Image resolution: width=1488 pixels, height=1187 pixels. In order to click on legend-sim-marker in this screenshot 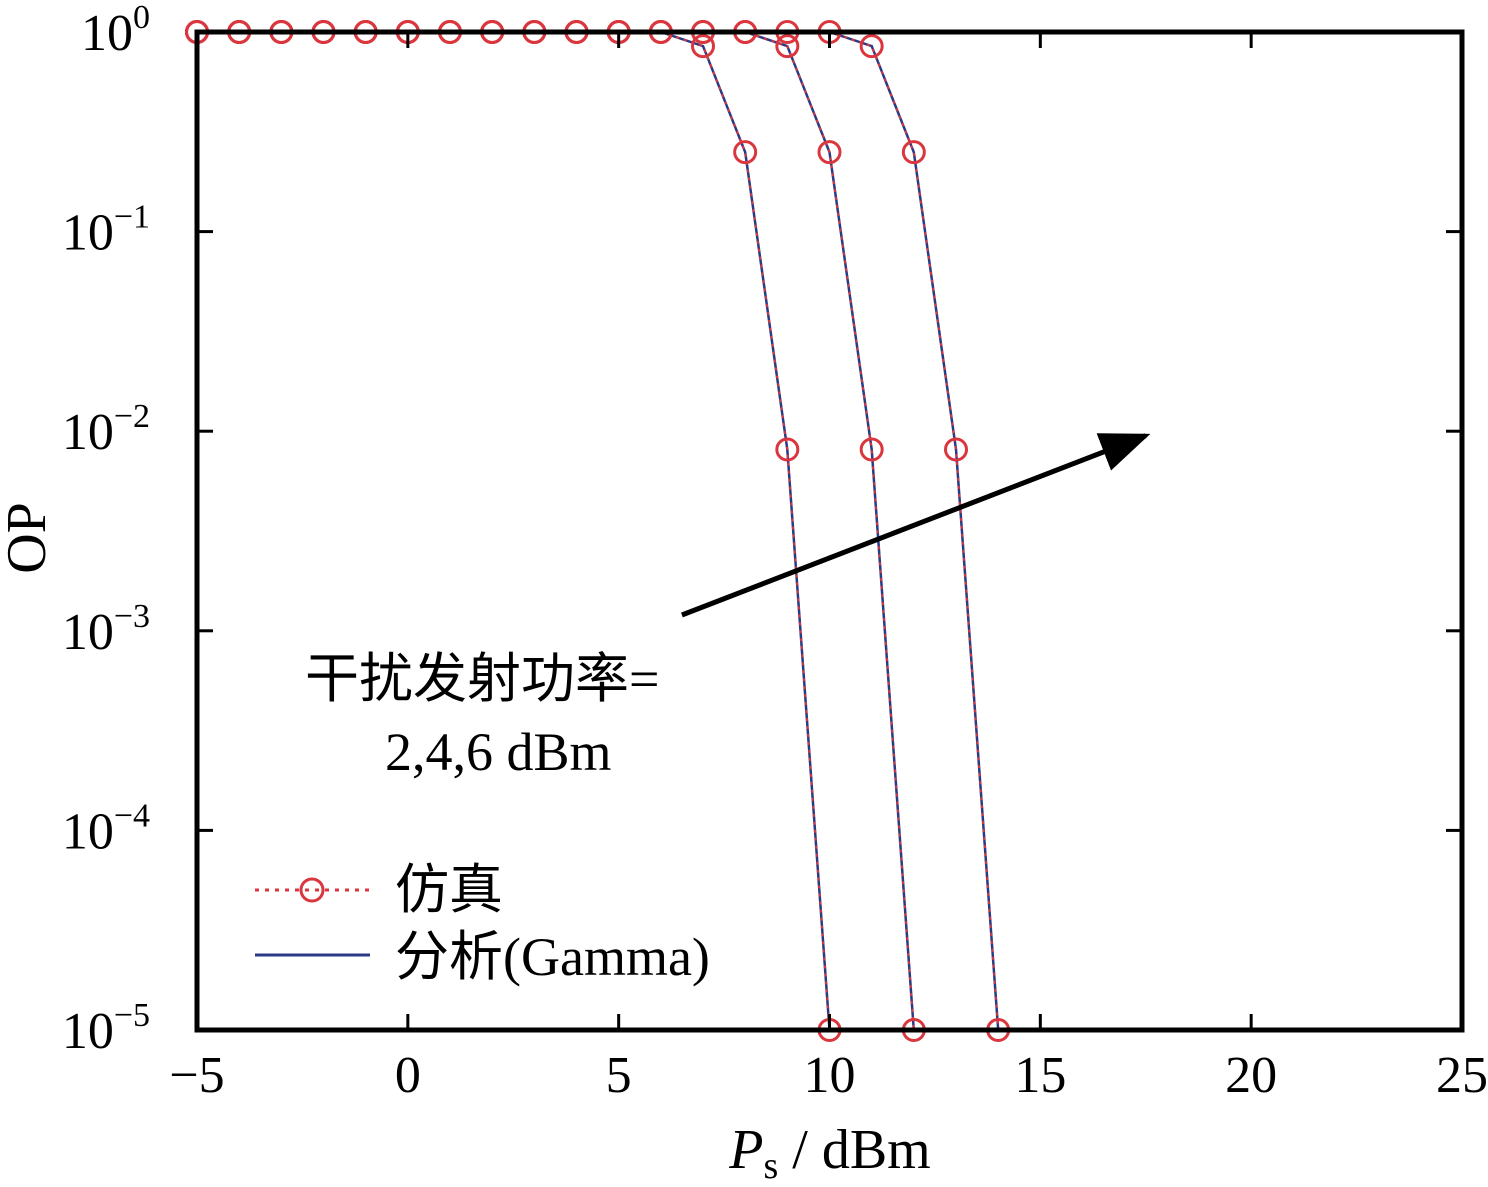, I will do `click(312, 890)`.